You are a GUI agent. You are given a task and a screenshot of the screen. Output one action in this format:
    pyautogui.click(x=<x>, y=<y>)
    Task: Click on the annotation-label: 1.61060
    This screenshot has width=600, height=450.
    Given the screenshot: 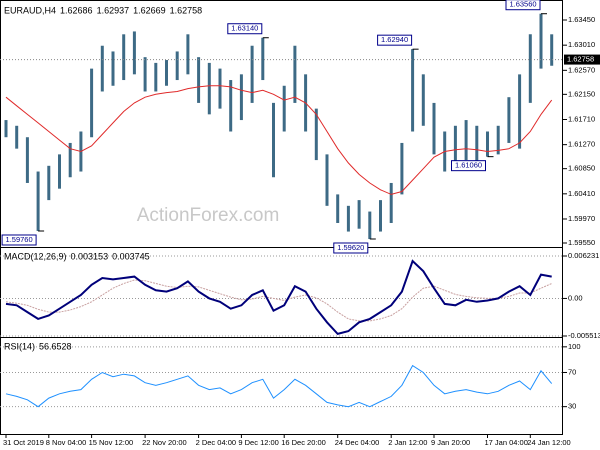 What is the action you would take?
    pyautogui.click(x=468, y=165)
    